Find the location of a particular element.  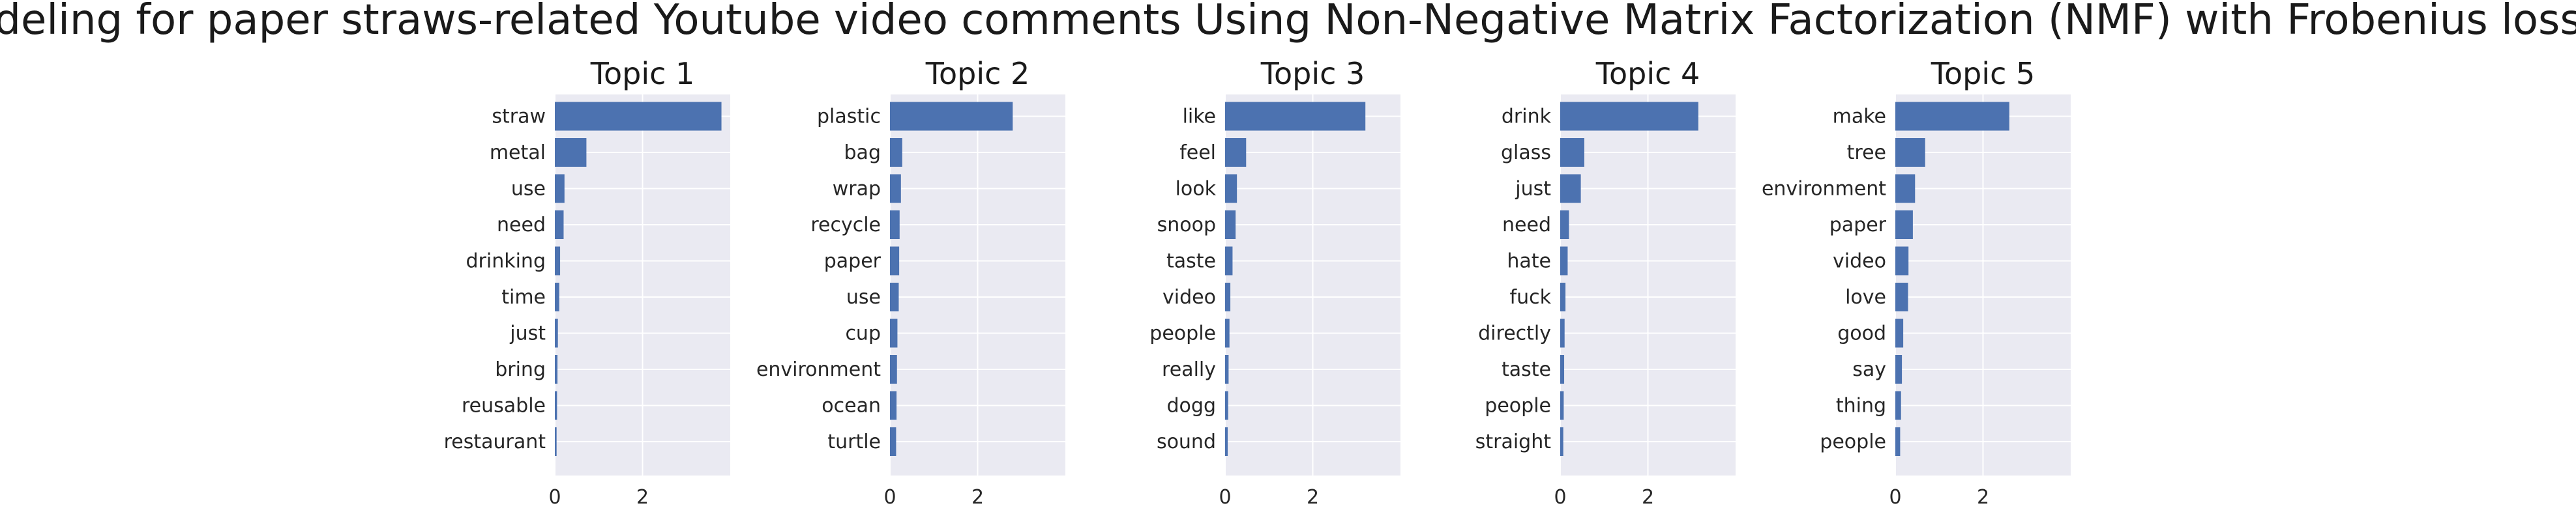

category-label: drink is located at coordinates (1527, 117).